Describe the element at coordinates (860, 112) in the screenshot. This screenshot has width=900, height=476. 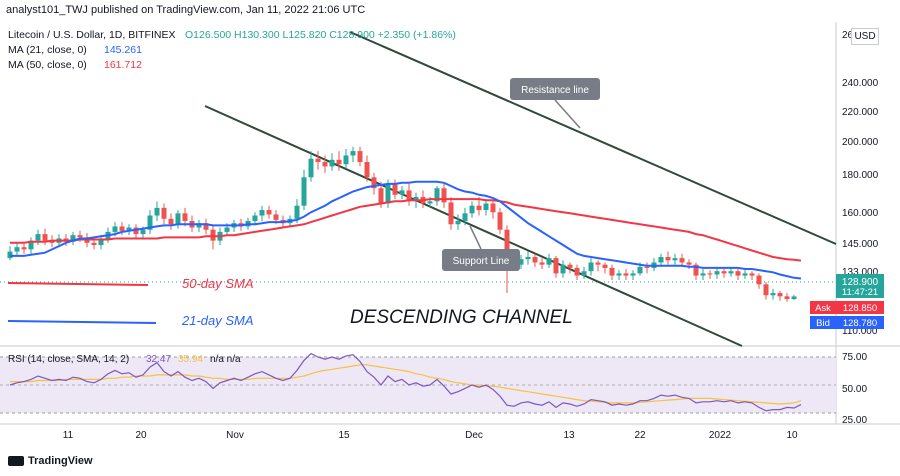
I see `price-tick-label: 220.000` at that location.